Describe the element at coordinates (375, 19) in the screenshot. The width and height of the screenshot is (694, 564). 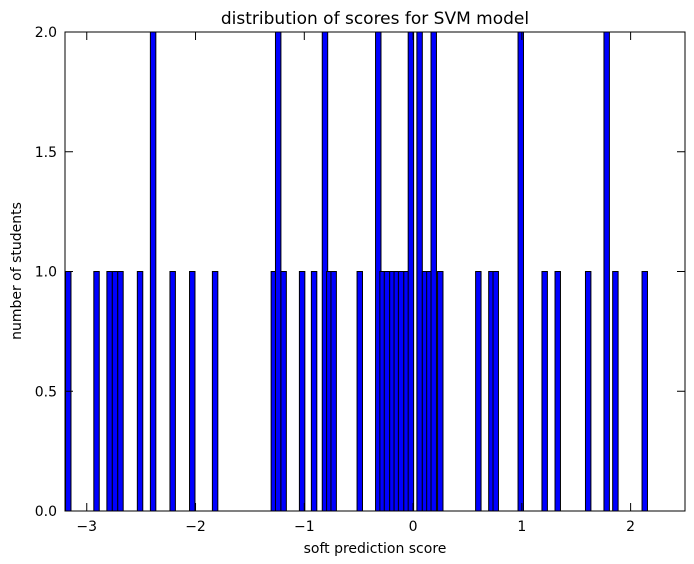
I see `chart-title: distribution of scores for SVM model` at that location.